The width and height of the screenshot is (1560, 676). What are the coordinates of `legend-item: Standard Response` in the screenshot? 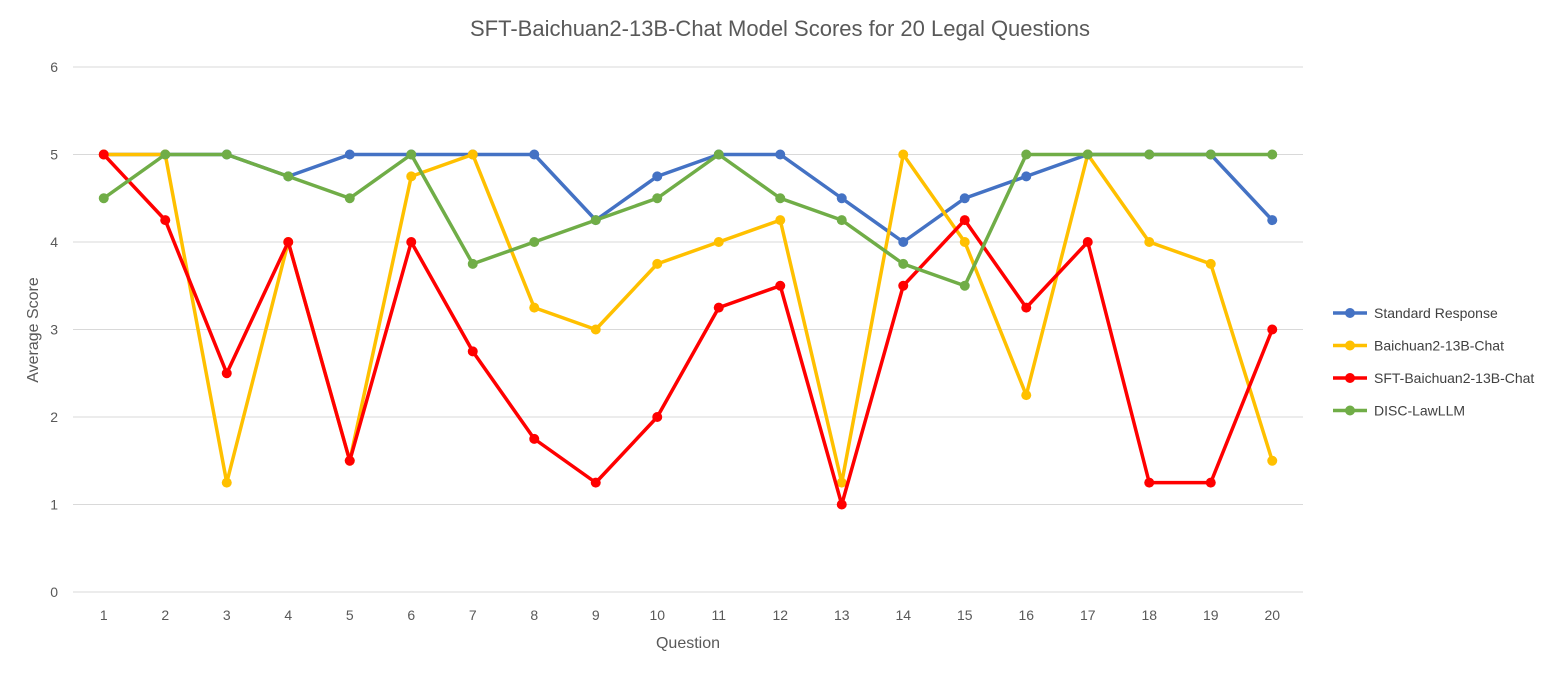 It's located at (1415, 313).